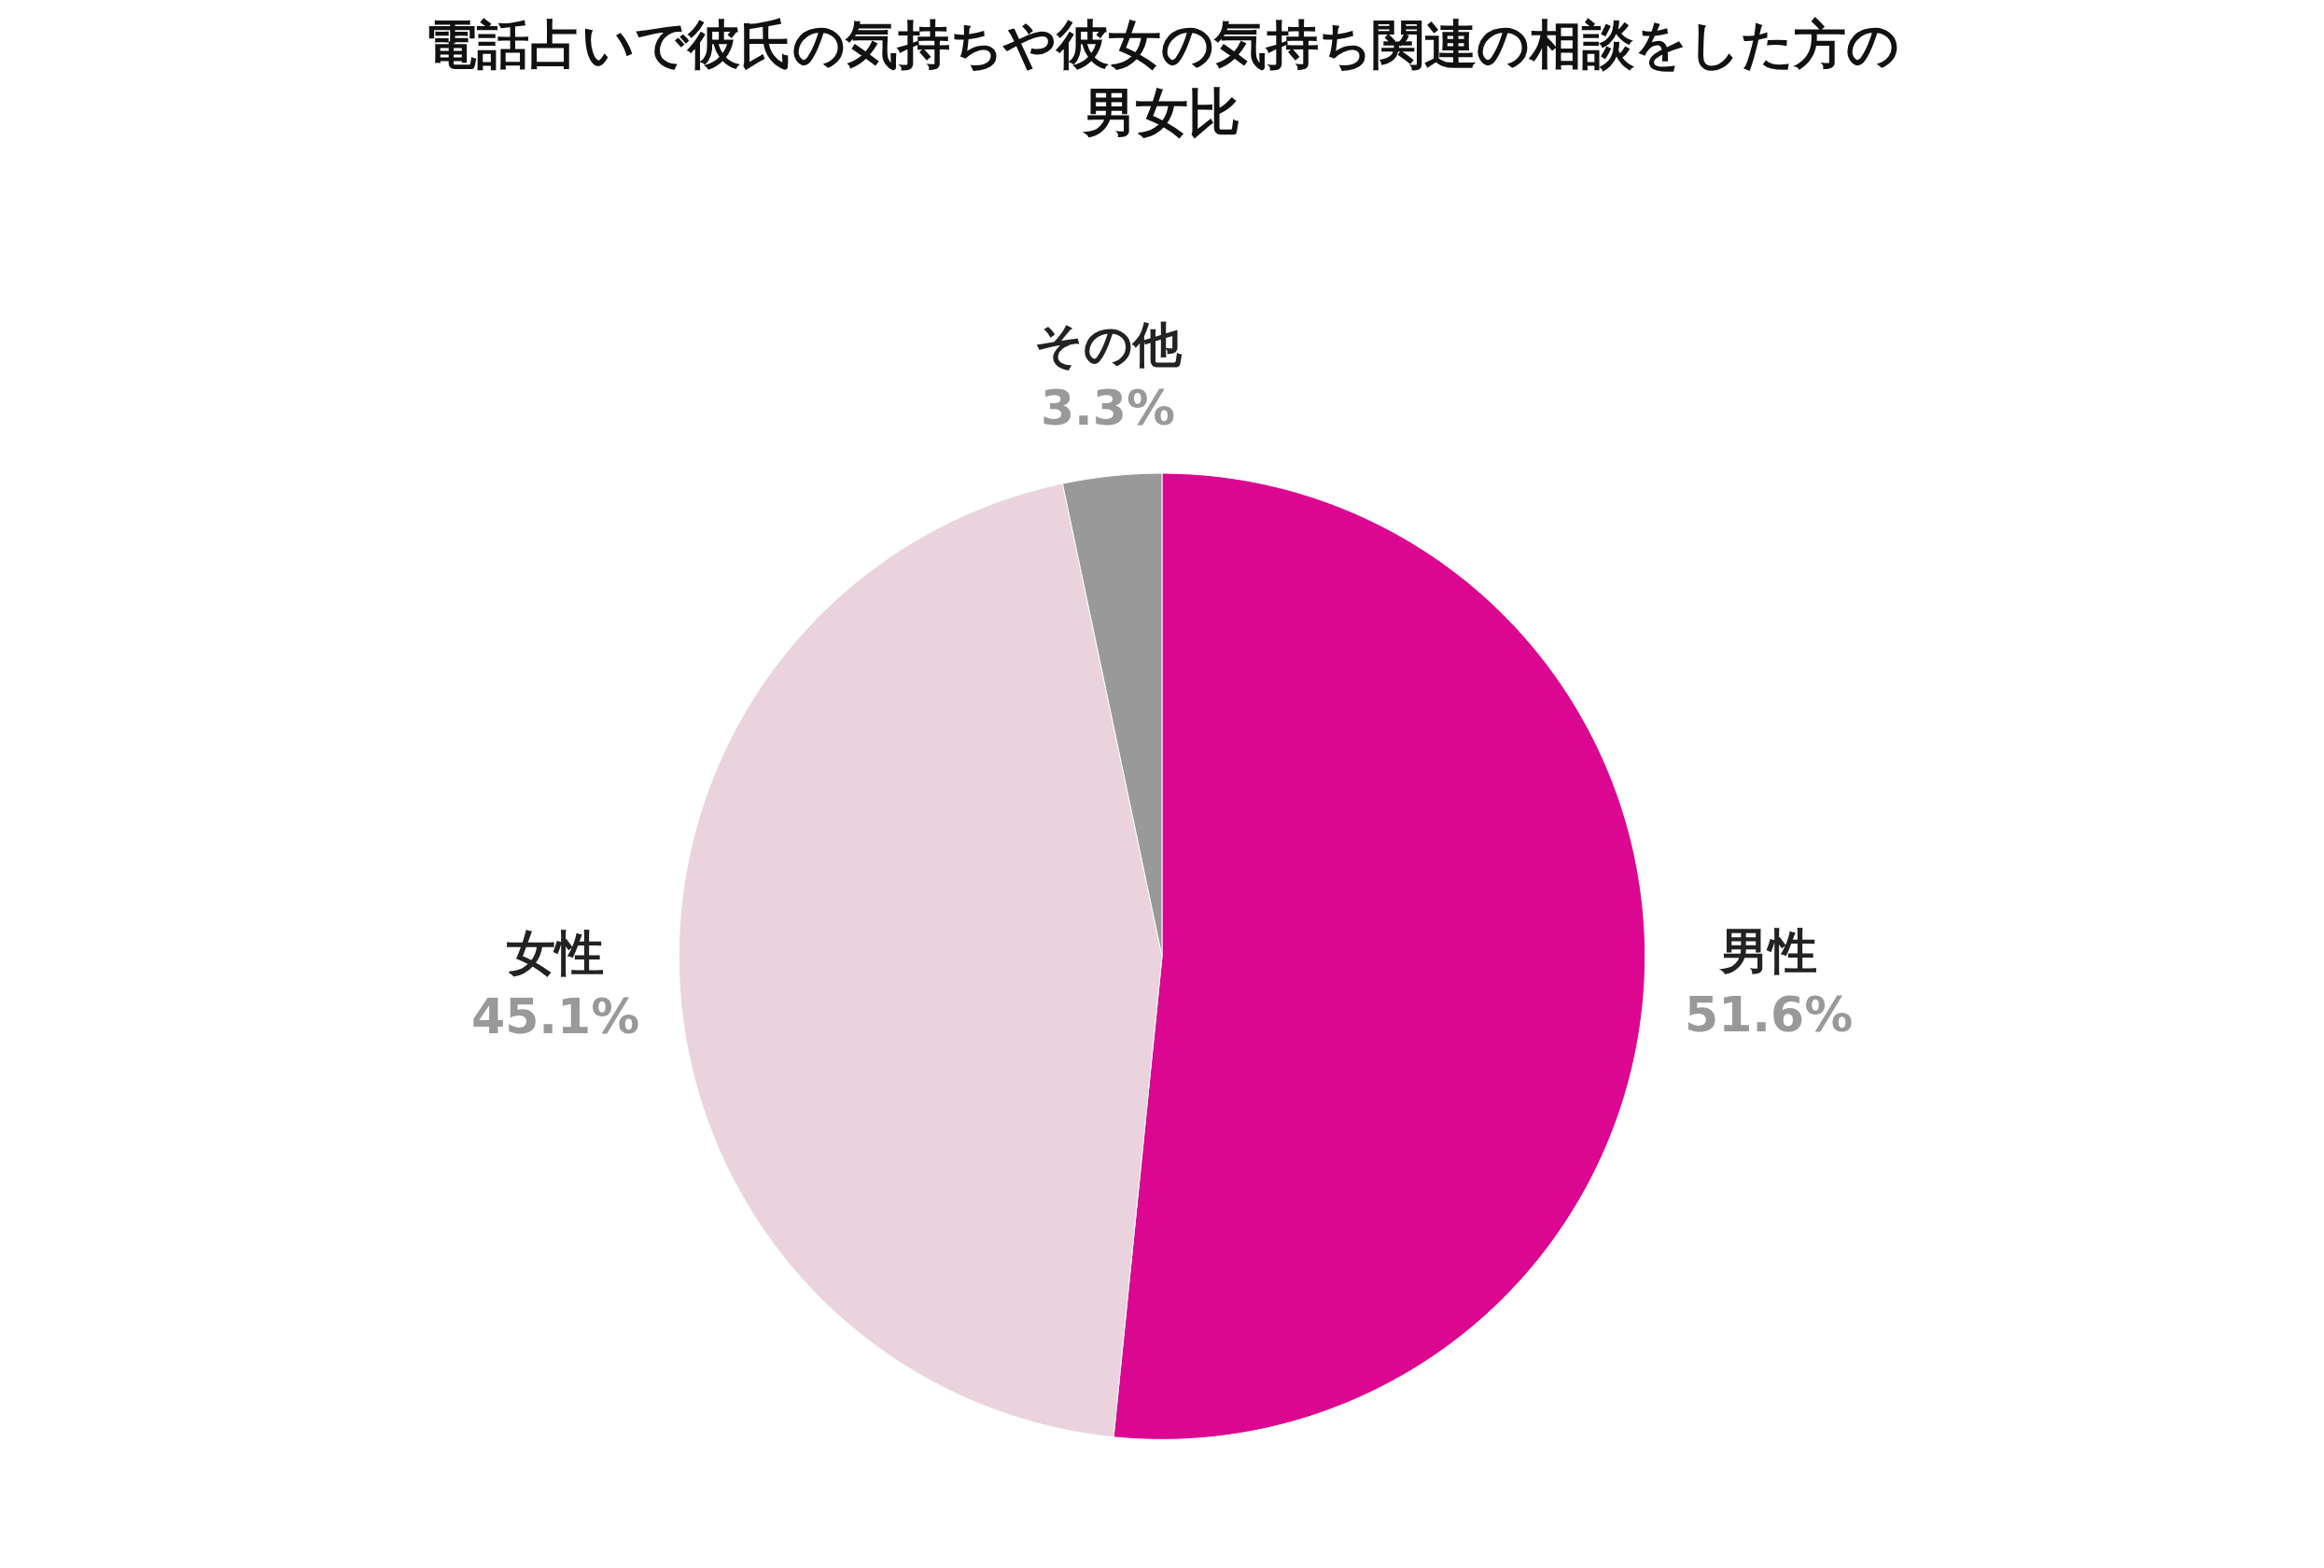 The image size is (2324, 1568). Describe the element at coordinates (1108, 407) in the screenshot. I see `data-label: 3.3%` at that location.